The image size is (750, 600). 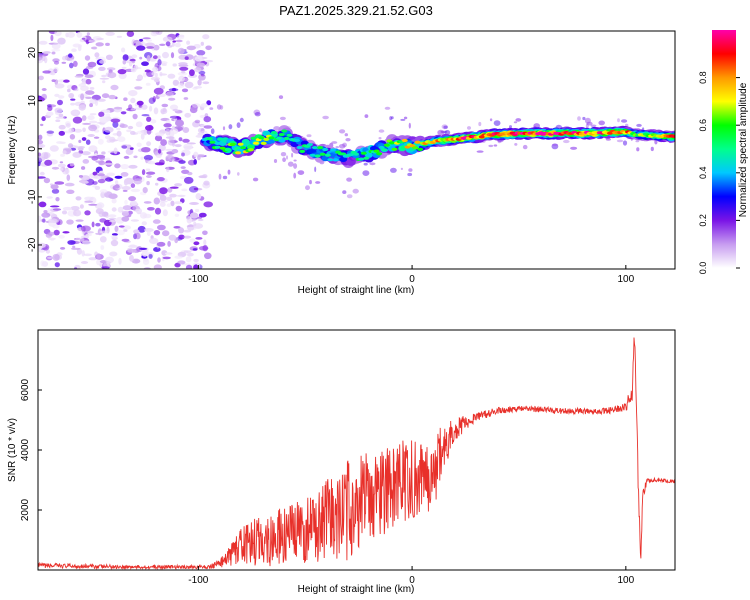 What do you see at coordinates (719, 172) in the screenshot?
I see `colorbar-ticks: 0.0 0.2 0.4 0.6 0.8` at bounding box center [719, 172].